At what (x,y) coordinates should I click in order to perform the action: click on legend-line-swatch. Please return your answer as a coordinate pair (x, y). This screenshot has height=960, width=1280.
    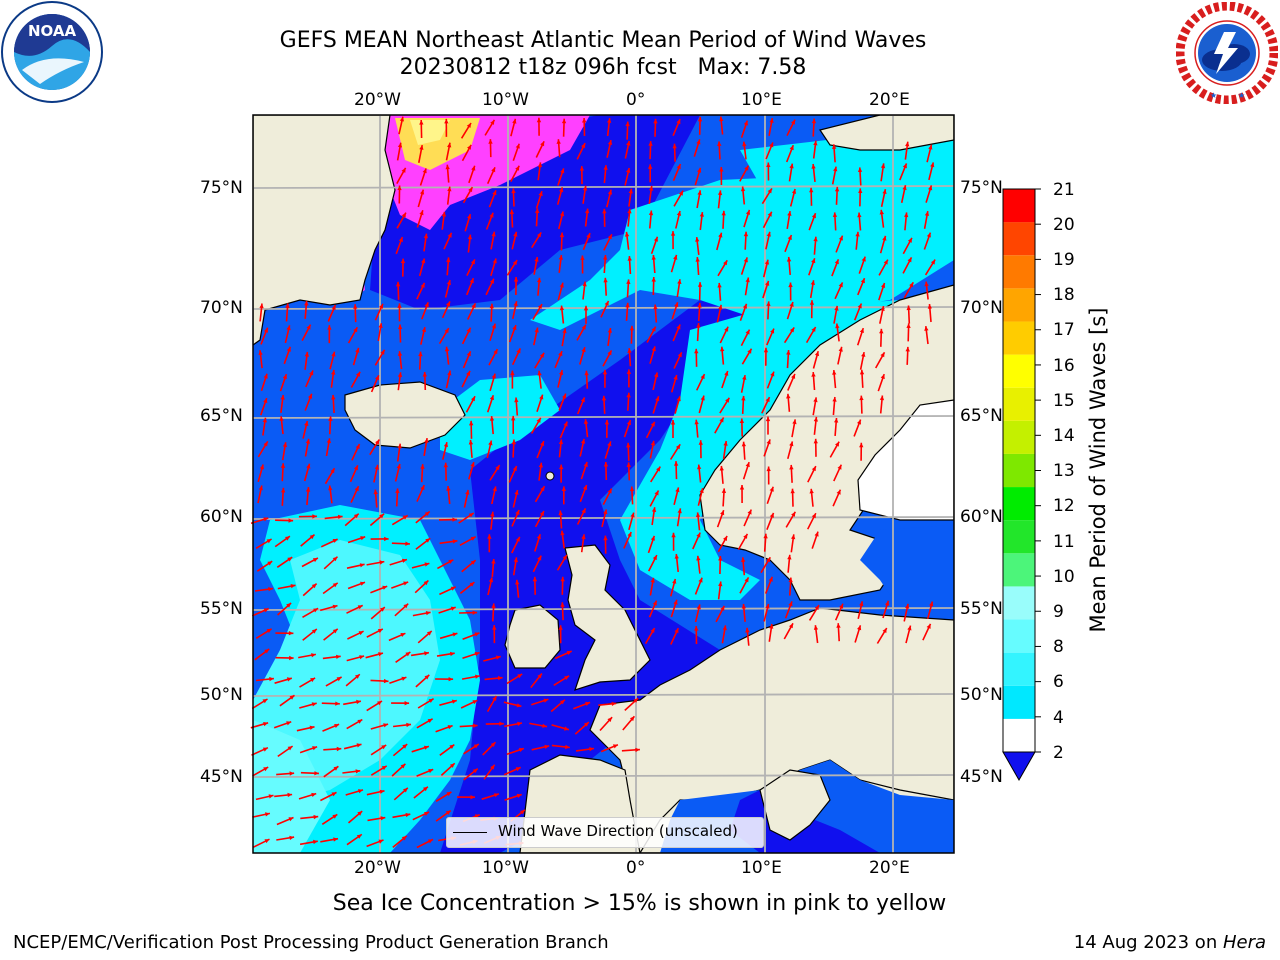
    Looking at the image, I should click on (470, 832).